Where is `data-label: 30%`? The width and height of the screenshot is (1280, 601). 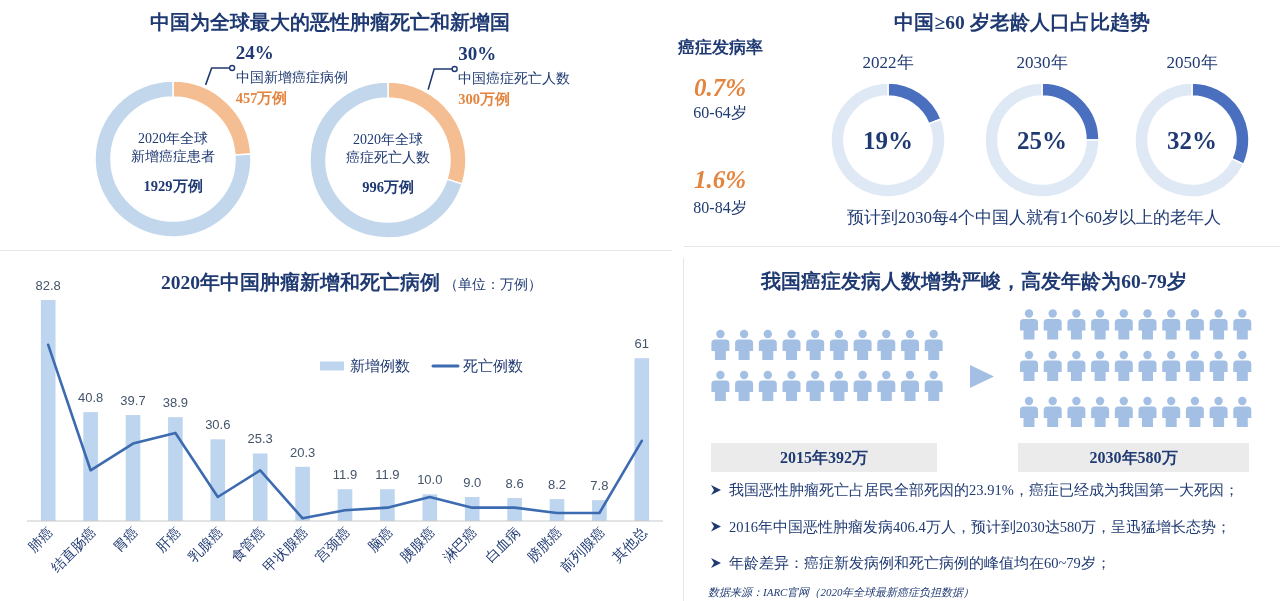 data-label: 30% is located at coordinates (477, 53).